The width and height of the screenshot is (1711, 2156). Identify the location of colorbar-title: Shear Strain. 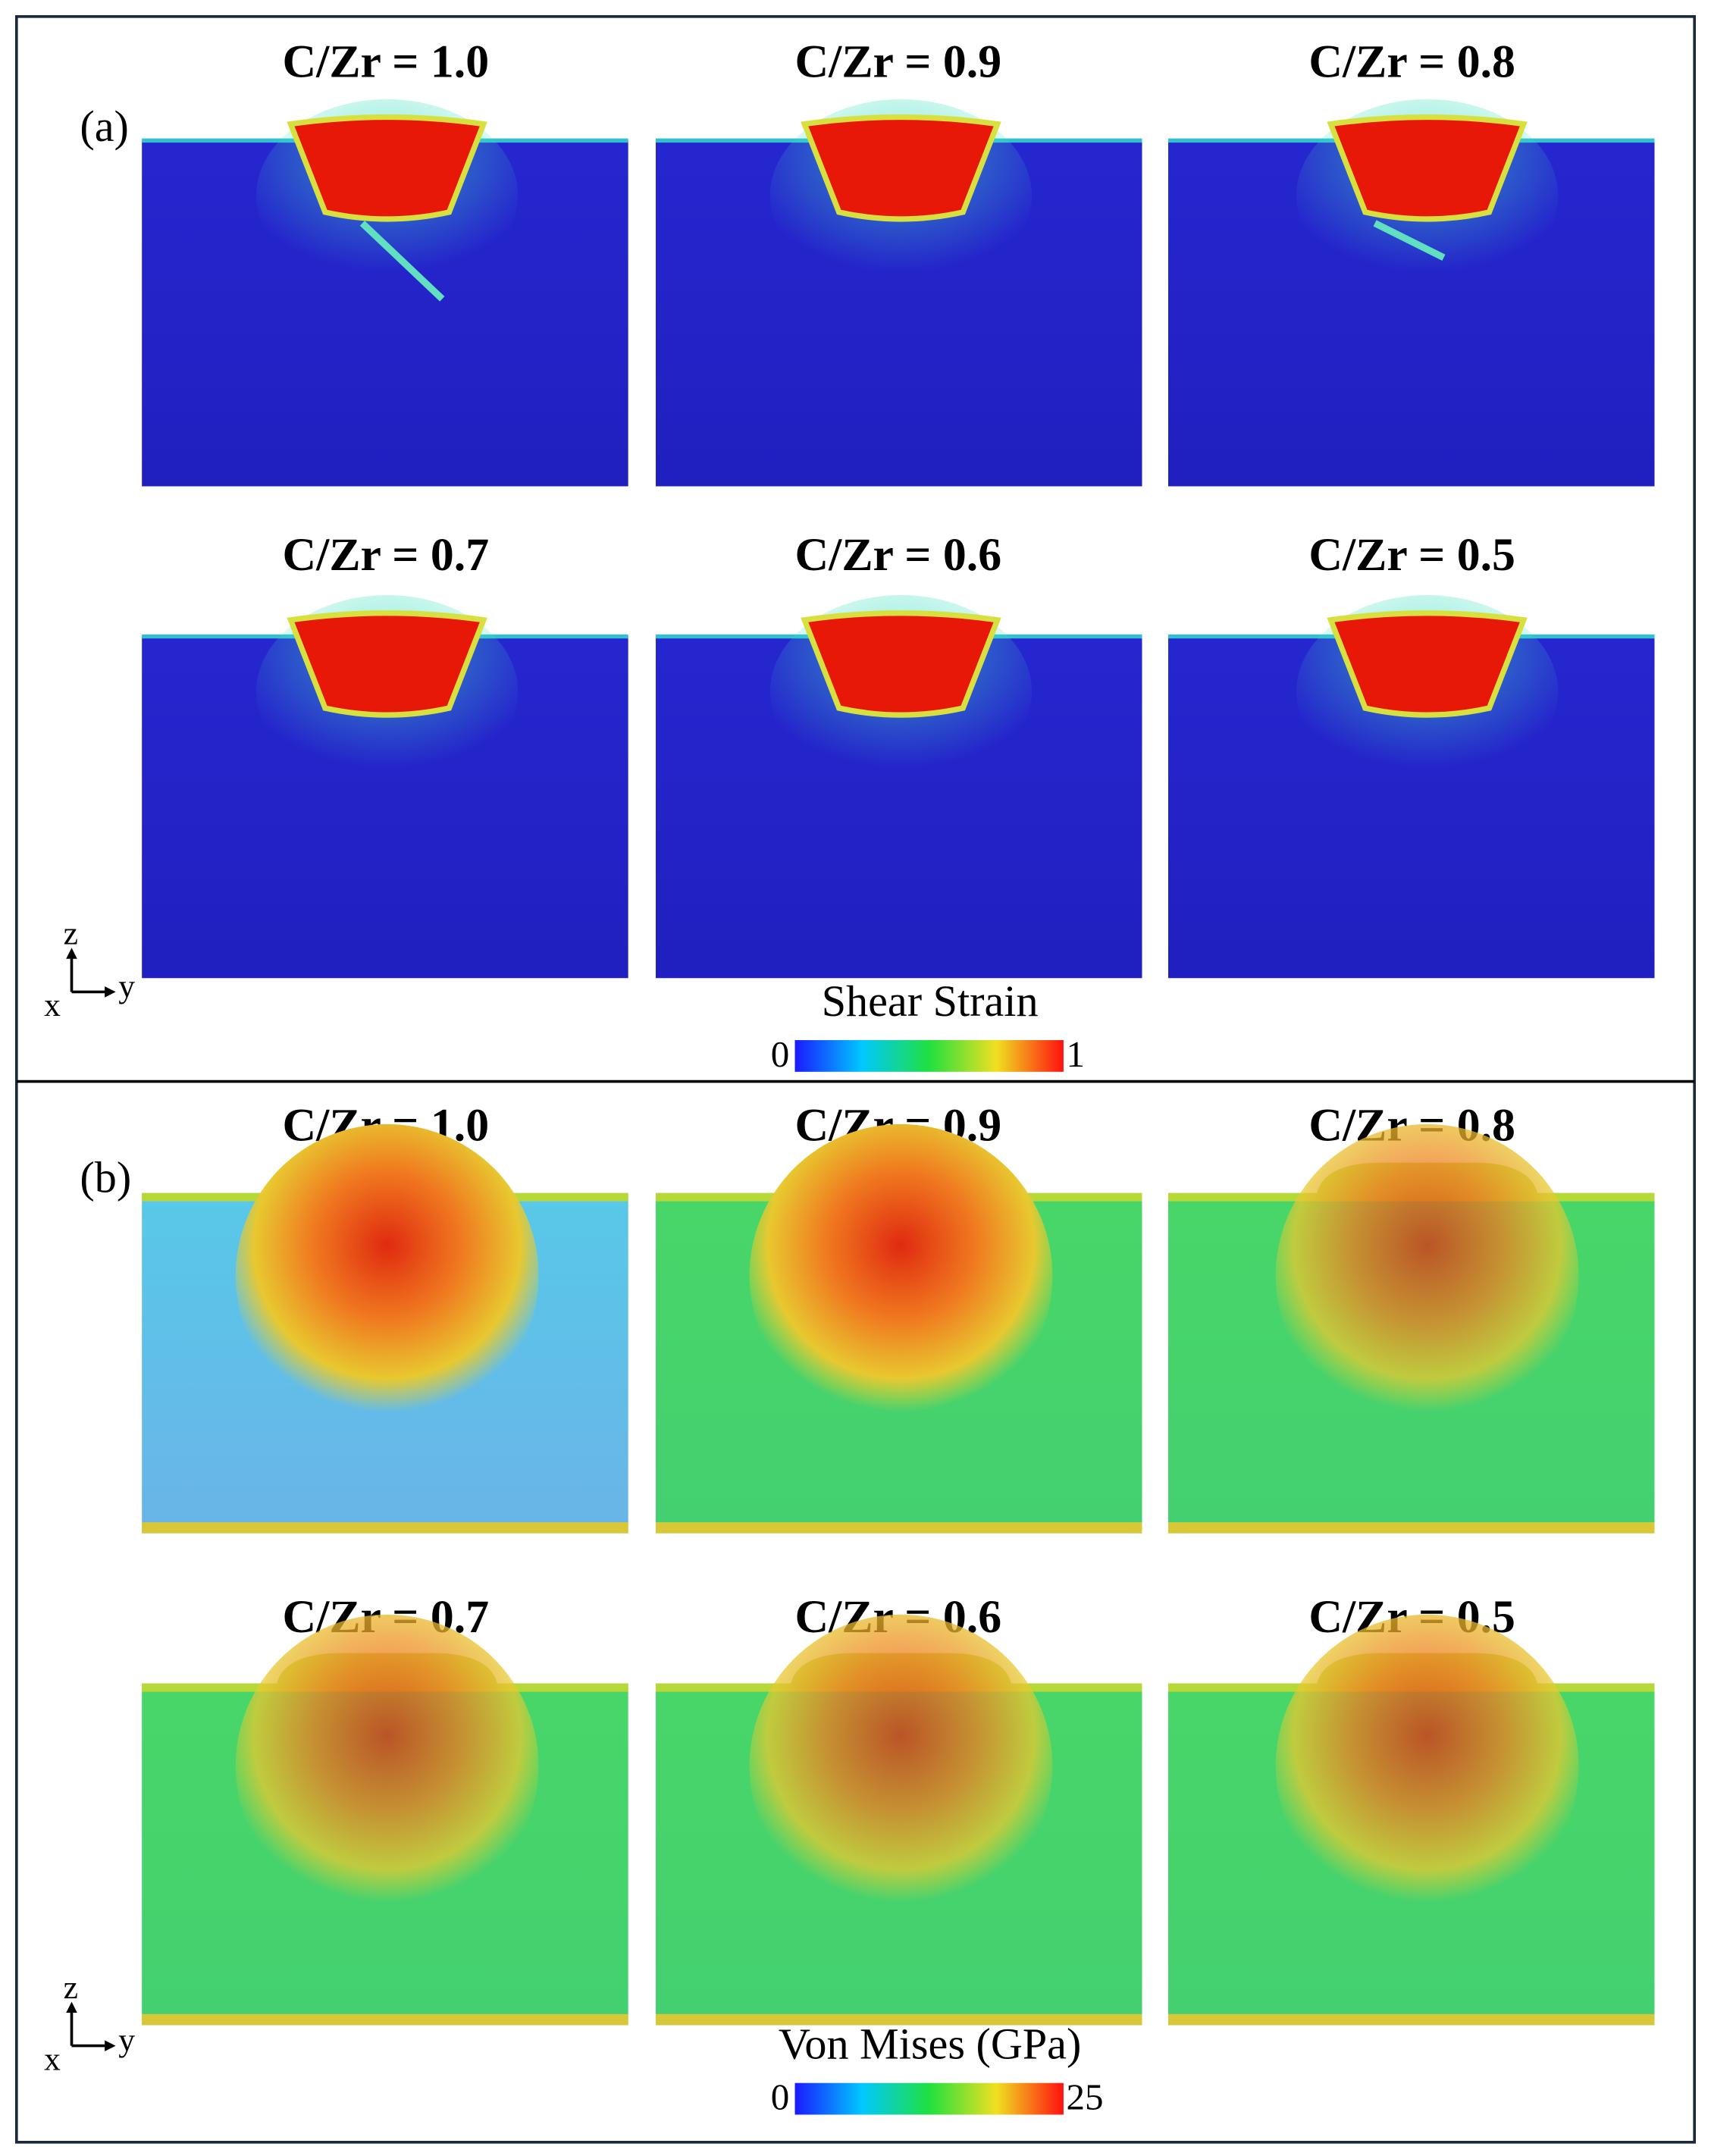
(930, 1001).